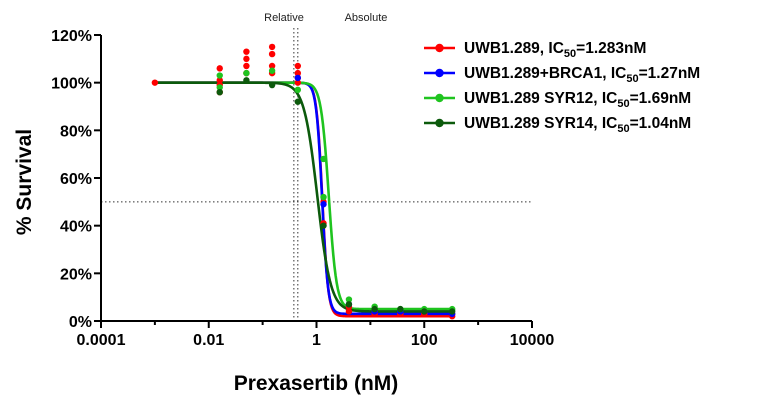  I want to click on y-tick-label: 120%, so click(71, 36).